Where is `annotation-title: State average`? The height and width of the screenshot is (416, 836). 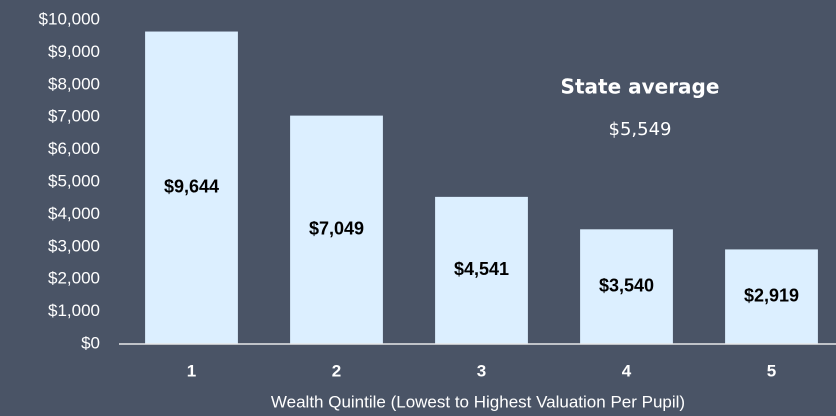 annotation-title: State average is located at coordinates (640, 87).